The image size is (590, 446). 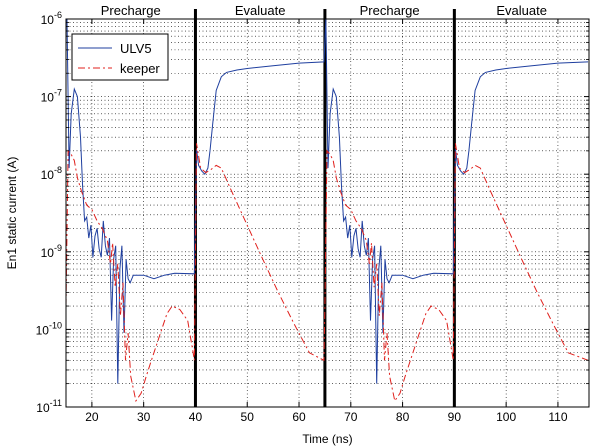 I want to click on x-tick-label: 80, so click(x=403, y=417).